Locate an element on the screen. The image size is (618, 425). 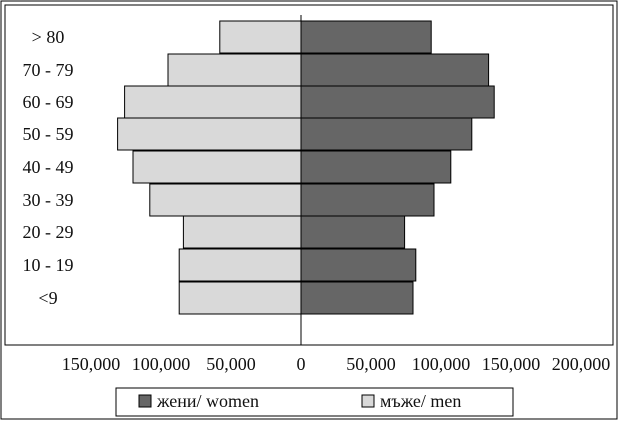
legend-box is located at coordinates (314, 402).